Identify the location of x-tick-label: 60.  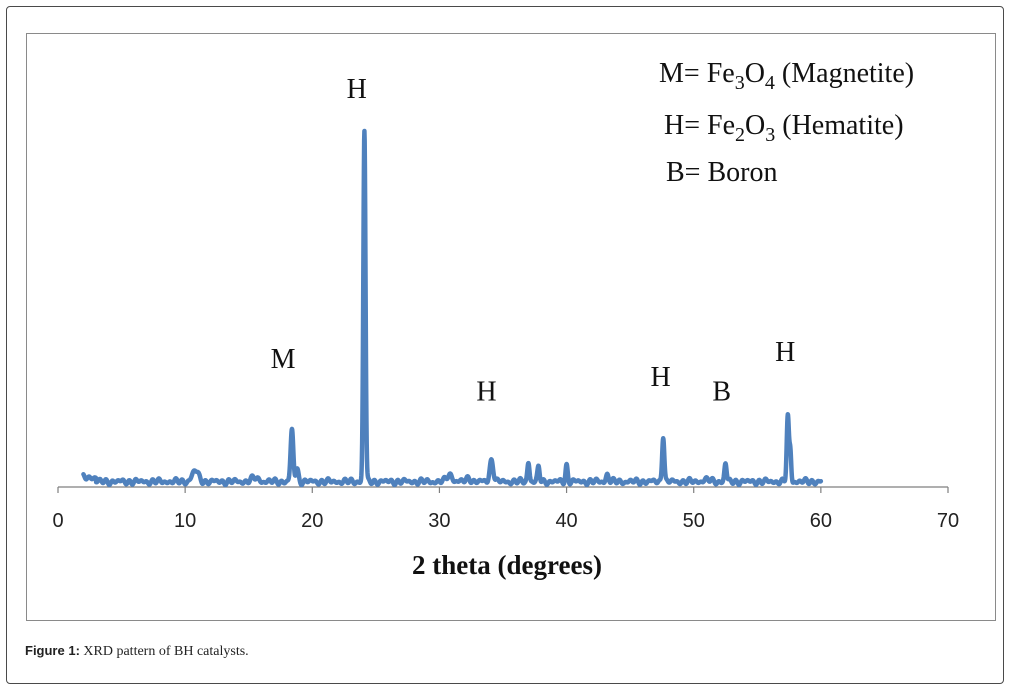
(821, 521).